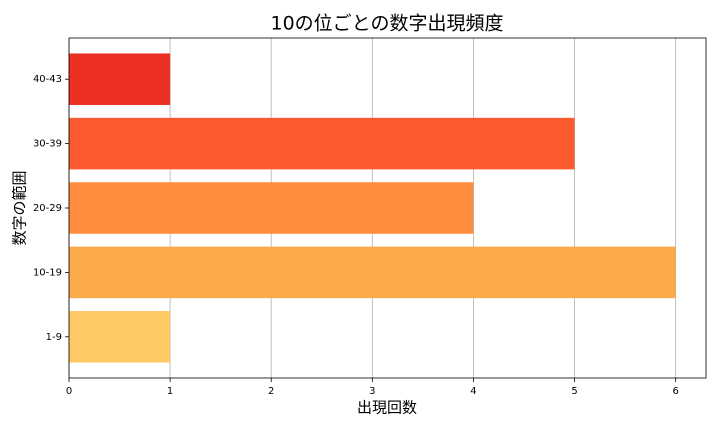 This screenshot has width=720, height=432. Describe the element at coordinates (387, 24) in the screenshot. I see `chart-title: 10の位ごとの数字出現頻度` at that location.